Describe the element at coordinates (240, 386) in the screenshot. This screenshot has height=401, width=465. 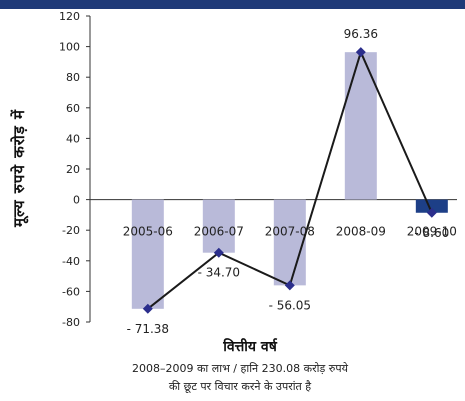
I see `caption-line-2: की छूट पर विचार करने के उपरांत है` at that location.